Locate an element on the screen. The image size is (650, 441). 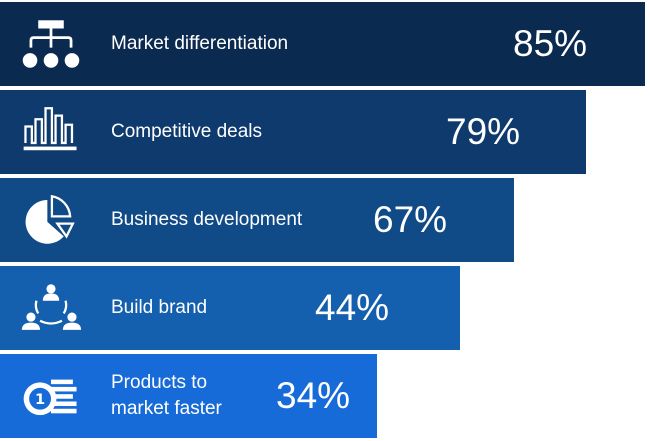
data-label: 34% is located at coordinates (313, 395).